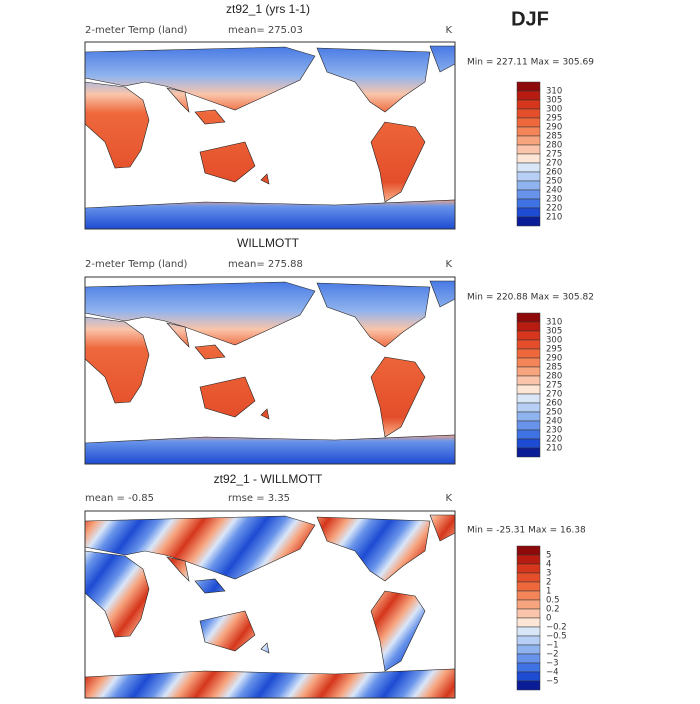 The width and height of the screenshot is (700, 704). Describe the element at coordinates (554, 137) in the screenshot. I see `colorbar-label: 285` at that location.